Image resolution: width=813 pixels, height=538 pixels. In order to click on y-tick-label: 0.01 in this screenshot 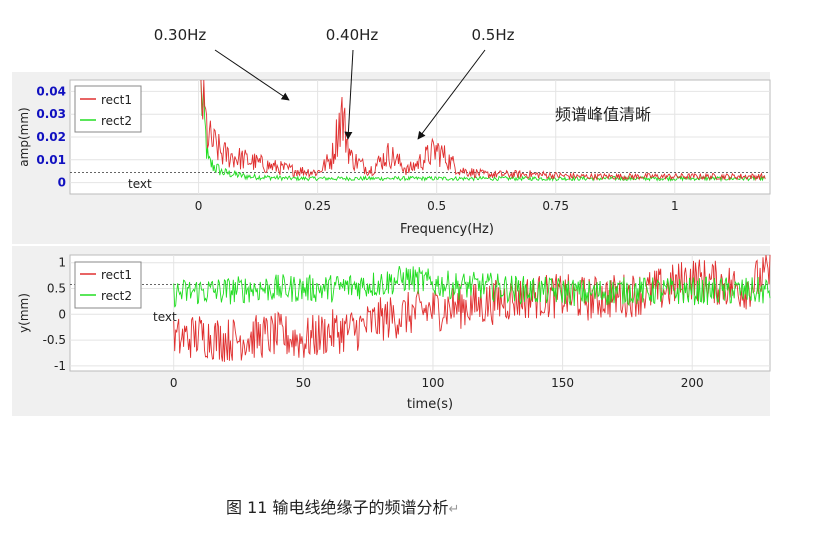, I will do `click(51, 160)`.